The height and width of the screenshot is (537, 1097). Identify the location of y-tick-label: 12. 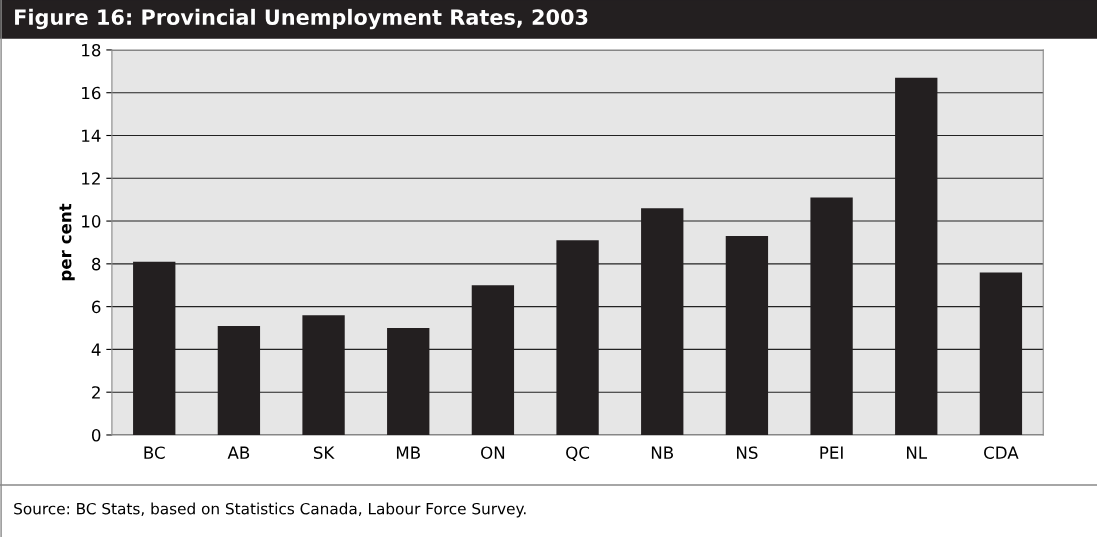
(91, 178).